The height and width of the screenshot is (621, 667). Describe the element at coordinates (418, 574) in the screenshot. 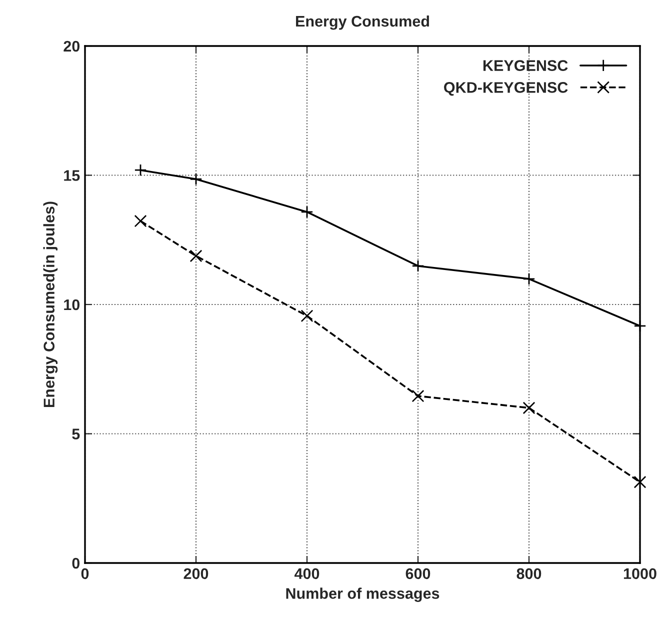

I see `x-tick-label: 600` at that location.